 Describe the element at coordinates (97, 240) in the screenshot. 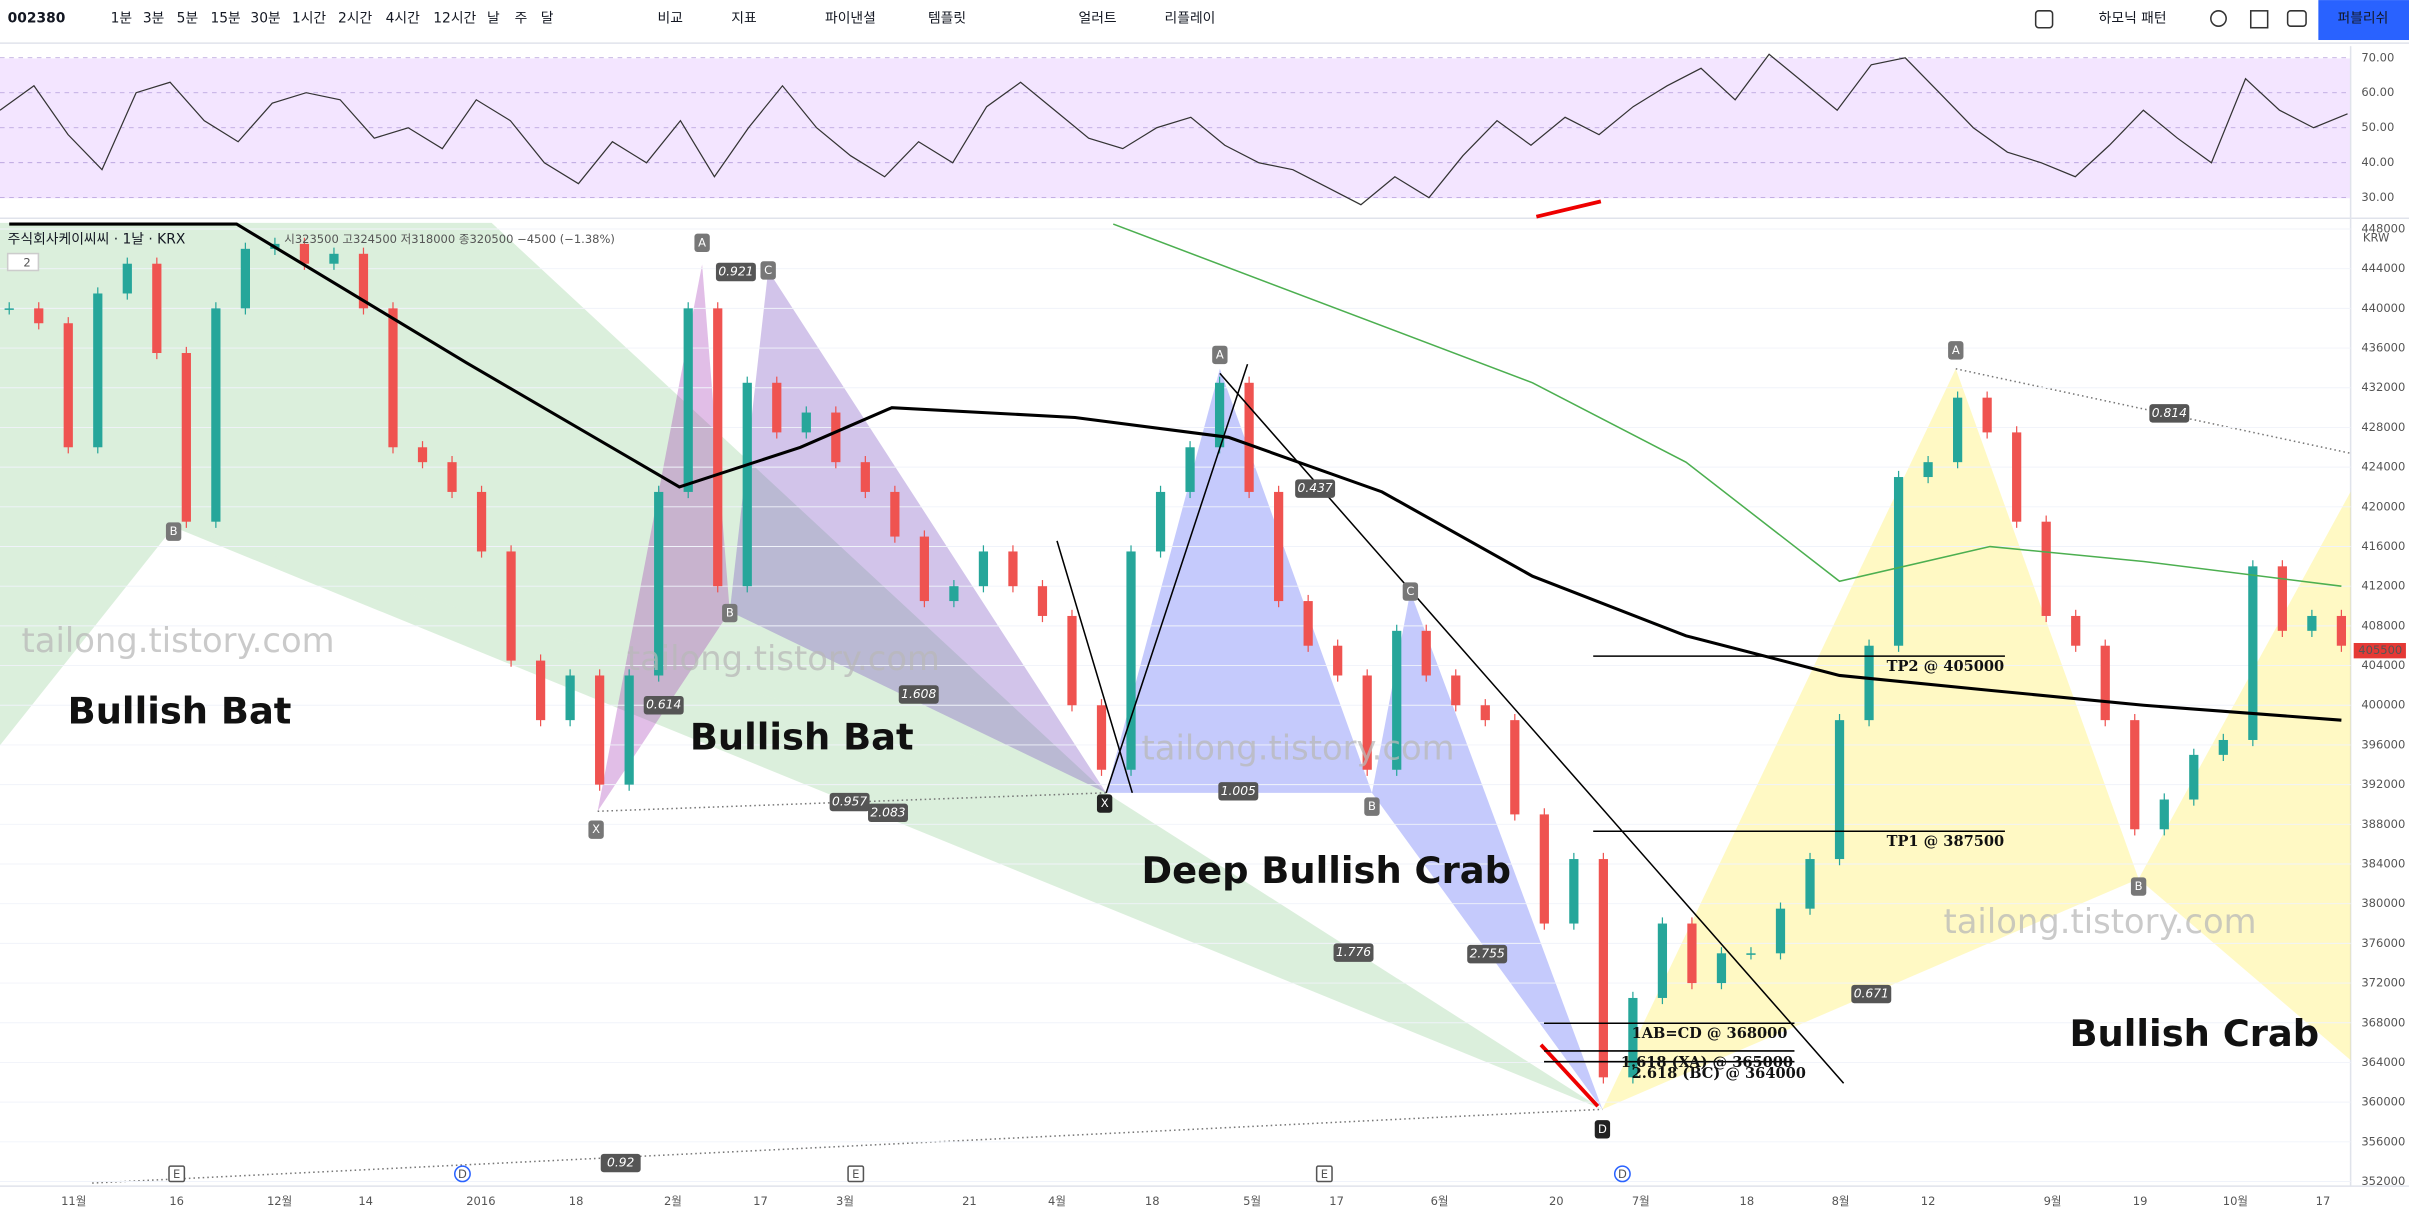

I see `symbol-legend: 주식회사케이씨씨 · 1날 · KRX` at that location.